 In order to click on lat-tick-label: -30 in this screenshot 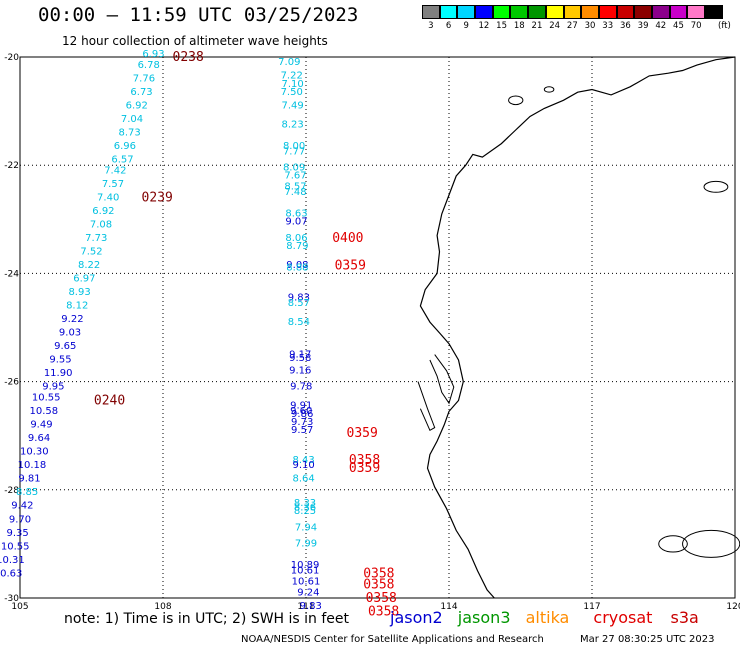, I will do `click(11, 599)`.